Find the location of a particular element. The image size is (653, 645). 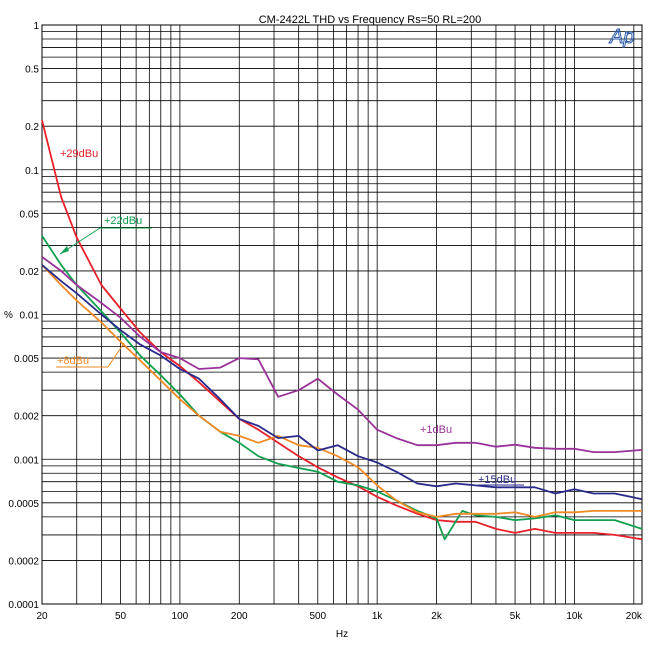

annotation-29dbu: +29dBu is located at coordinates (79, 154).